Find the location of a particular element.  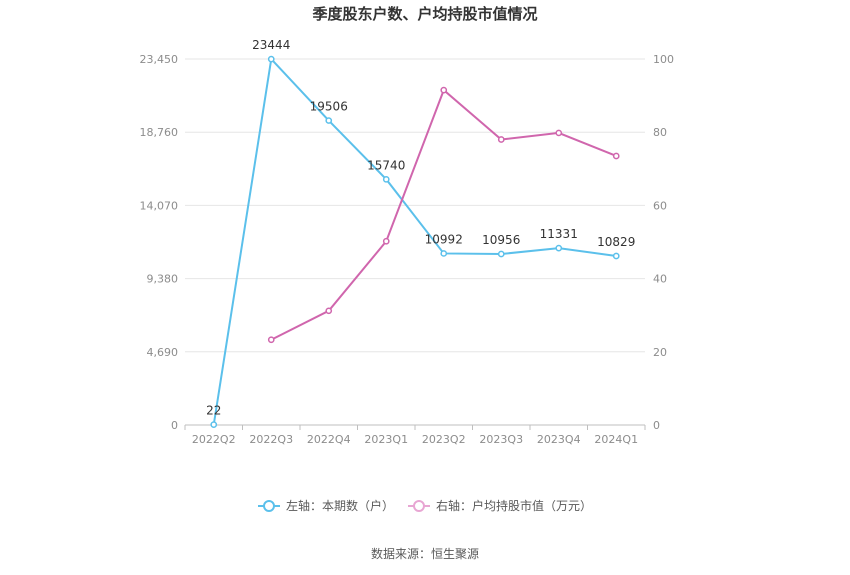

data-label: 19506 is located at coordinates (329, 107).